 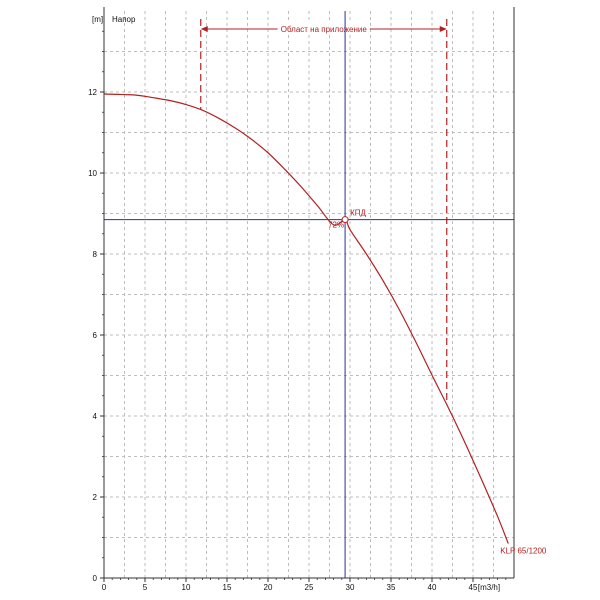 I want to click on x-tick-label-35: 35, so click(x=391, y=587).